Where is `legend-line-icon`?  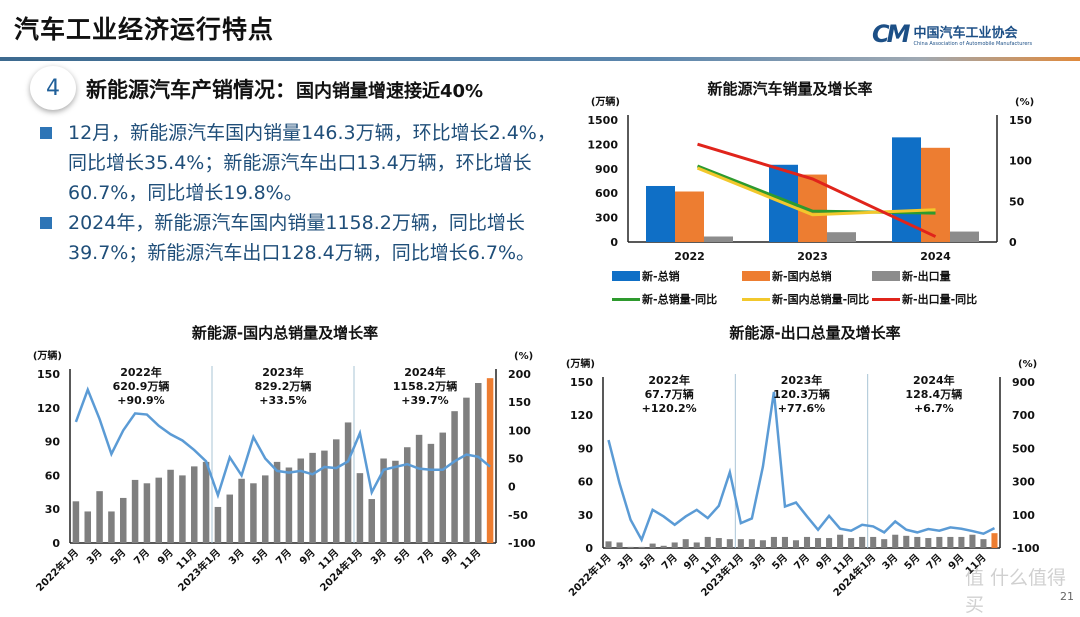
legend-line-icon is located at coordinates (886, 299).